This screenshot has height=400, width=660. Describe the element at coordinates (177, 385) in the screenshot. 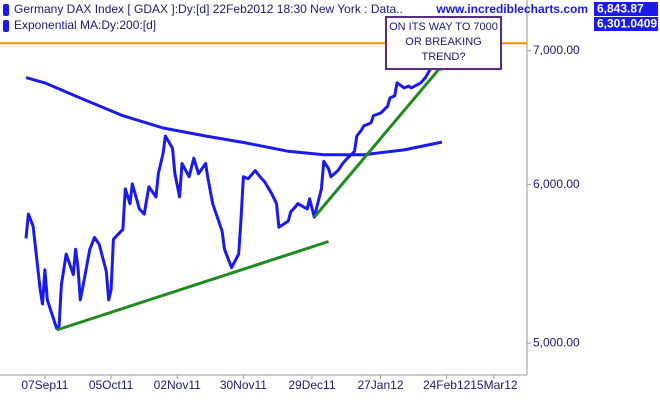

I see `x-tick-label: 02Nov11` at that location.